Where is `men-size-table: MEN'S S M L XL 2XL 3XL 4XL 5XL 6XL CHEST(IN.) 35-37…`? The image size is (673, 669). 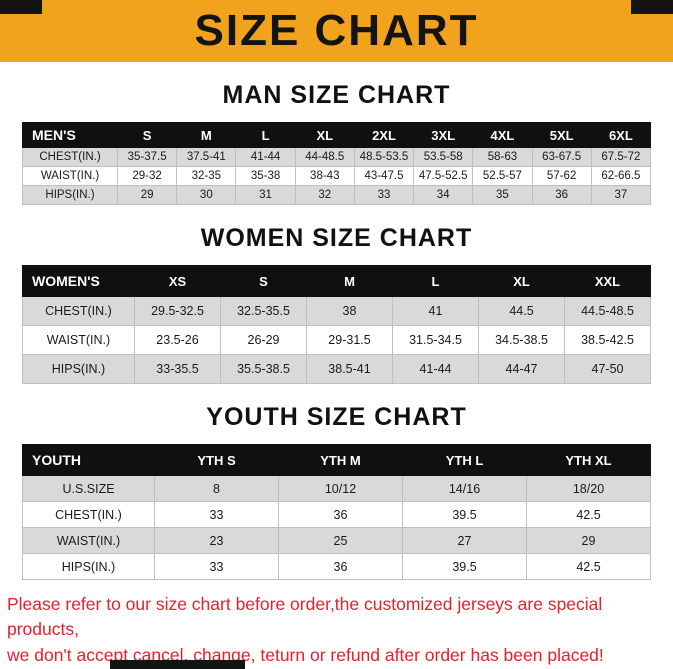
men-size-table: MEN'S S M L XL 2XL 3XL 4XL 5XL 6XL CHEST(IN.) 35-37… is located at coordinates (337, 163).